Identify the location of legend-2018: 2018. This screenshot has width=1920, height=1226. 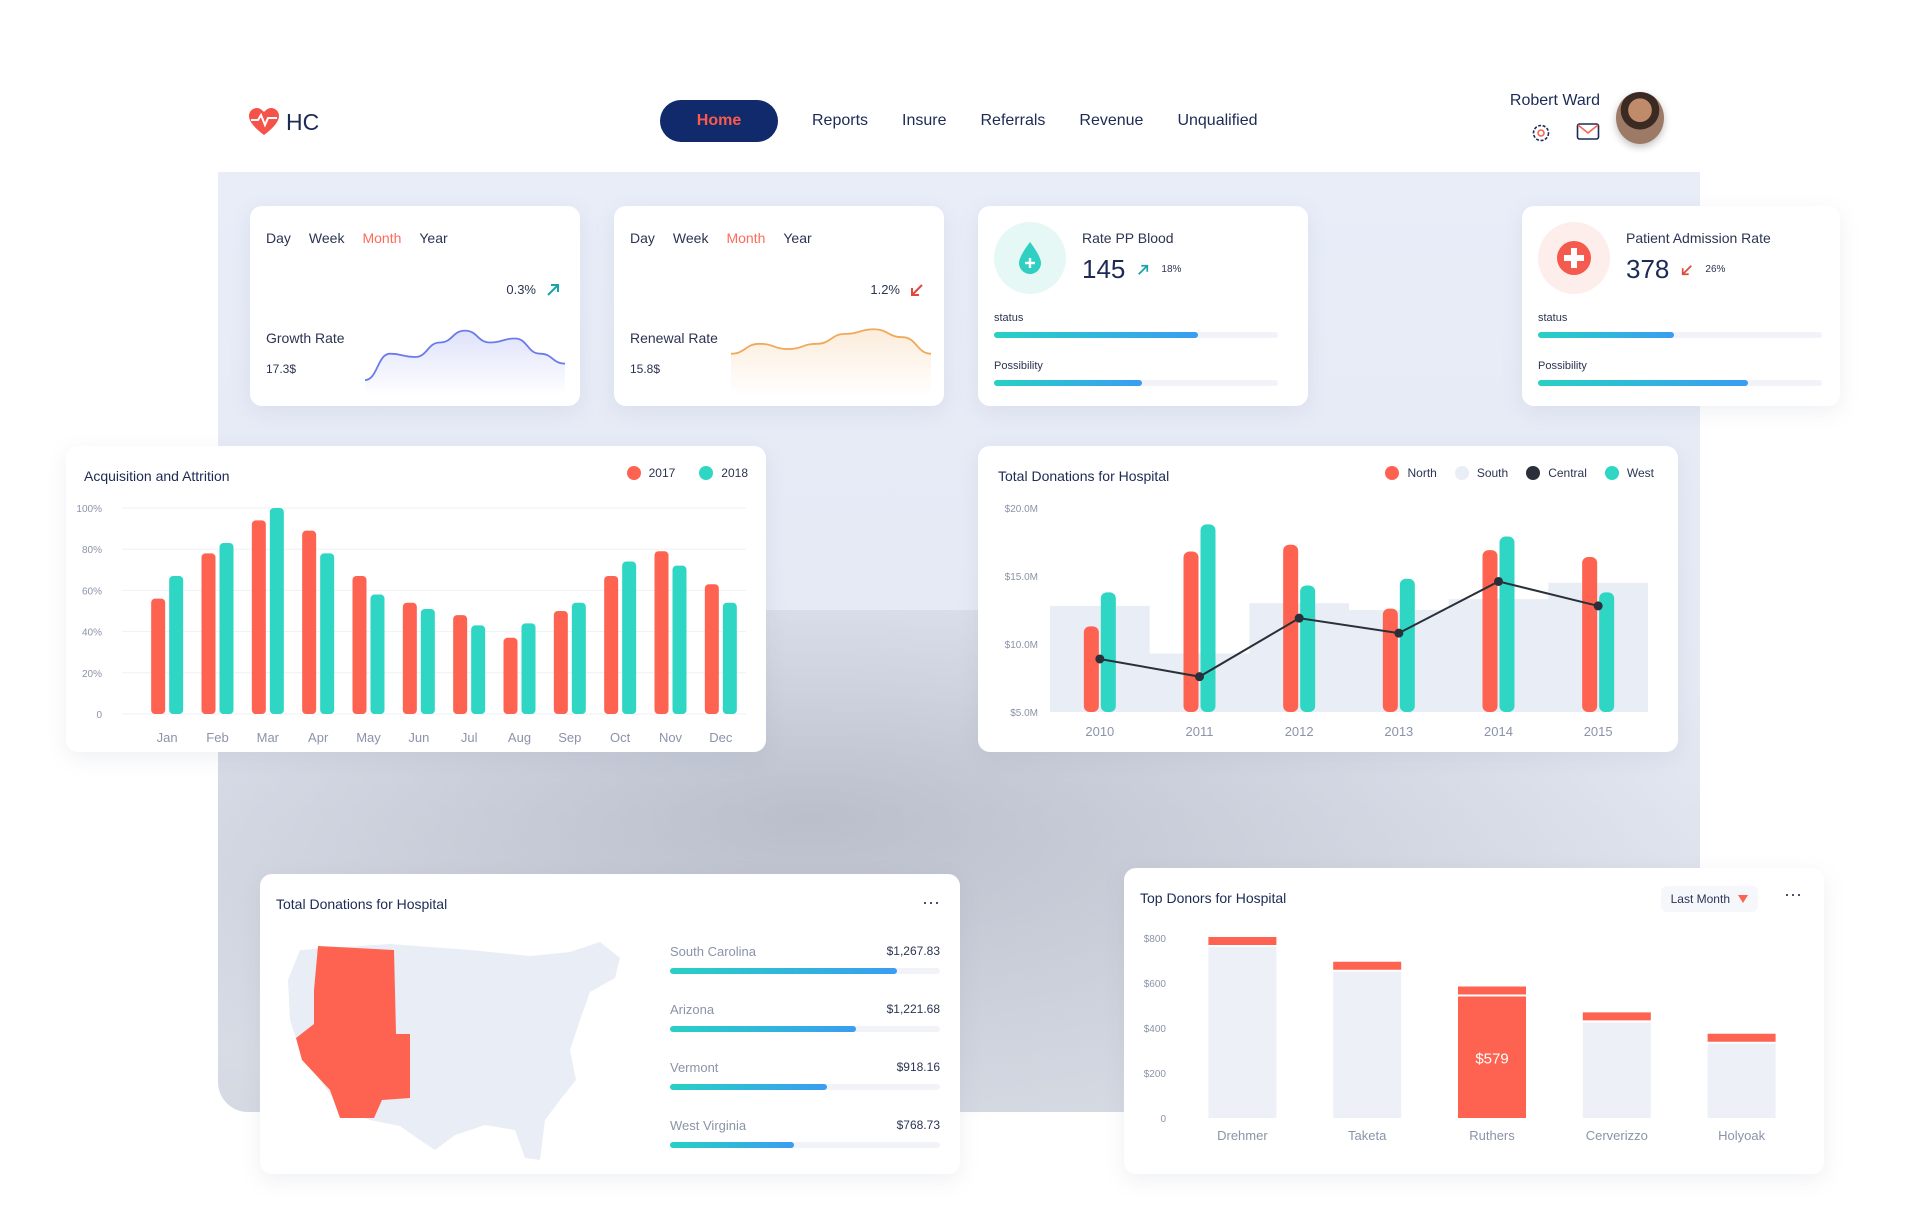
(723, 473).